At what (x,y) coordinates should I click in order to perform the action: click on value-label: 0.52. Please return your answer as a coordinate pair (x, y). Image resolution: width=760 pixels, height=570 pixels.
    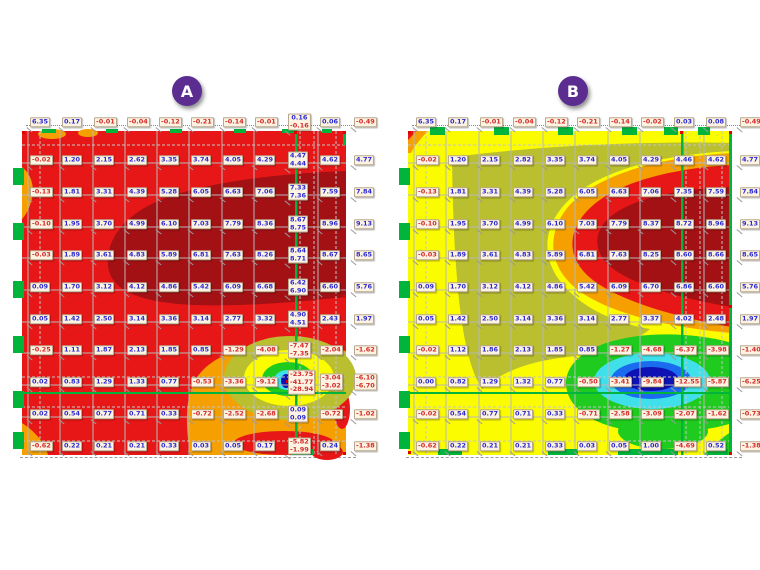
    Looking at the image, I should click on (716, 446).